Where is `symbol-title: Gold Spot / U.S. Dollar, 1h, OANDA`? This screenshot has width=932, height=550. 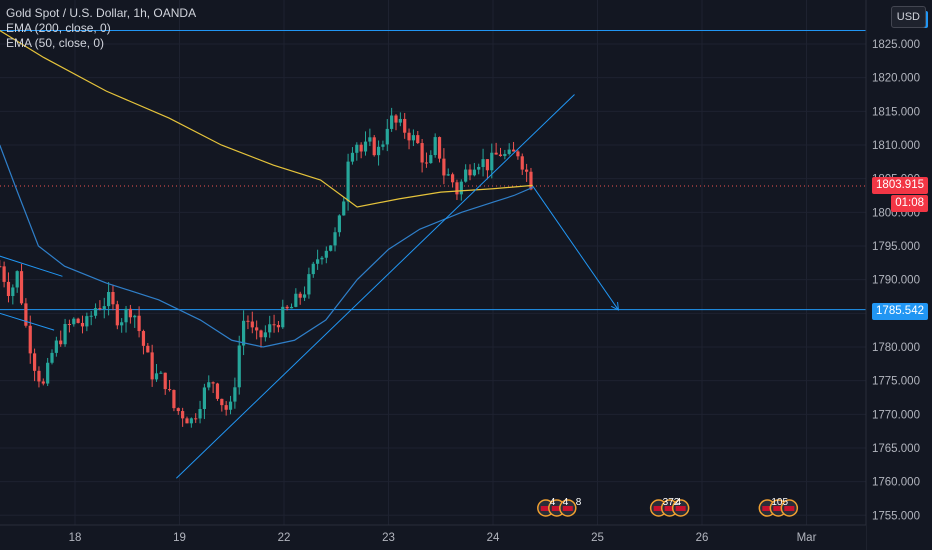
symbol-title: Gold Spot / U.S. Dollar, 1h, OANDA is located at coordinates (101, 13).